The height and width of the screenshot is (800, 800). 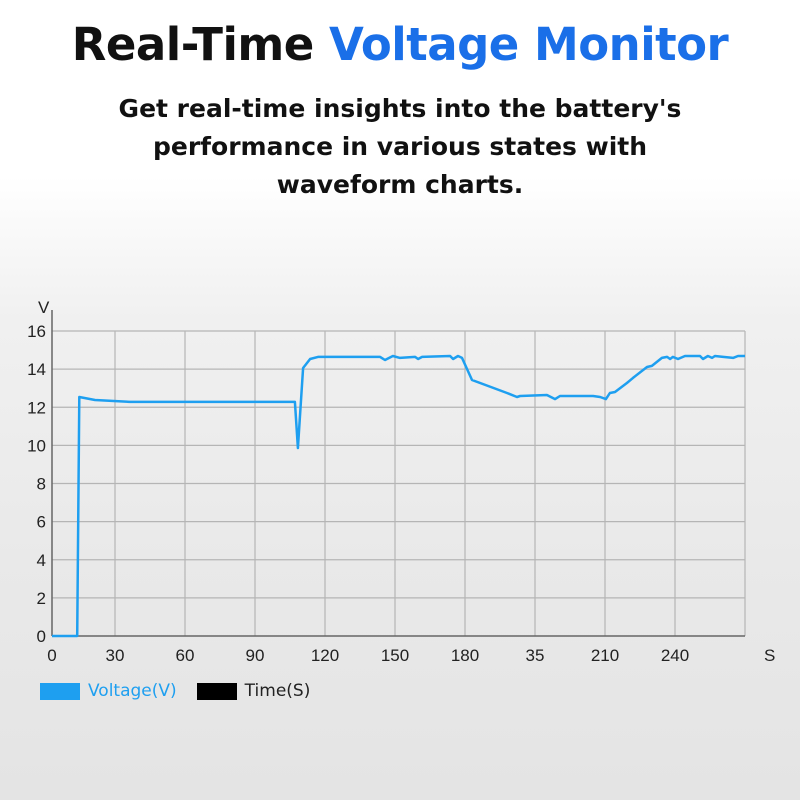 I want to click on y-tick-label: 12, so click(x=36, y=407).